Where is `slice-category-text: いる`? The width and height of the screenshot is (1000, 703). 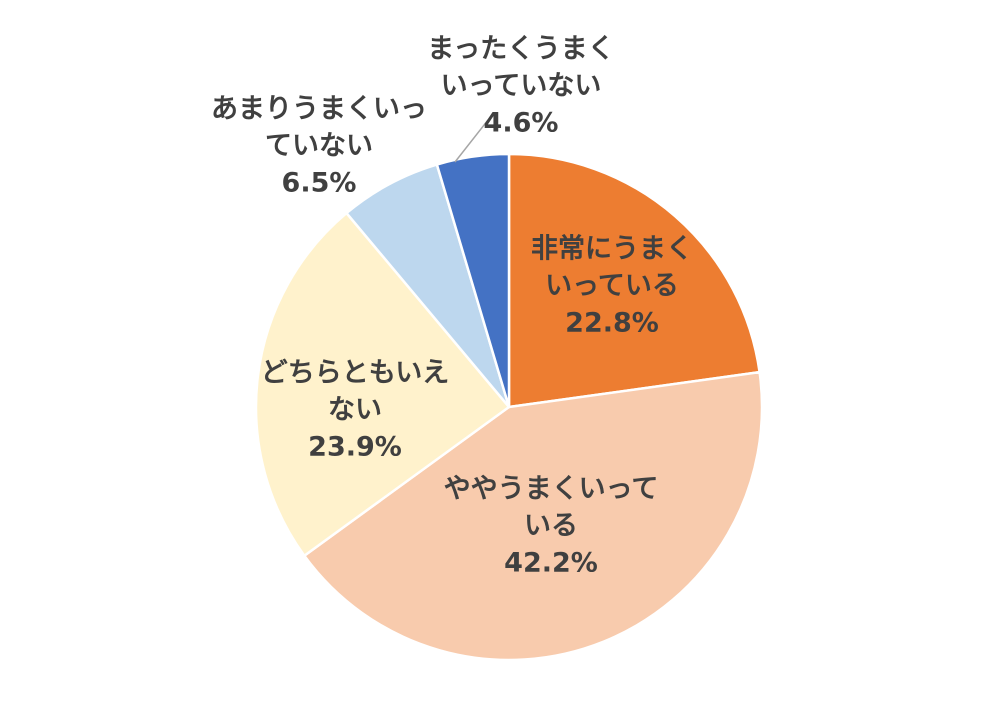 slice-category-text: いる is located at coordinates (551, 526).